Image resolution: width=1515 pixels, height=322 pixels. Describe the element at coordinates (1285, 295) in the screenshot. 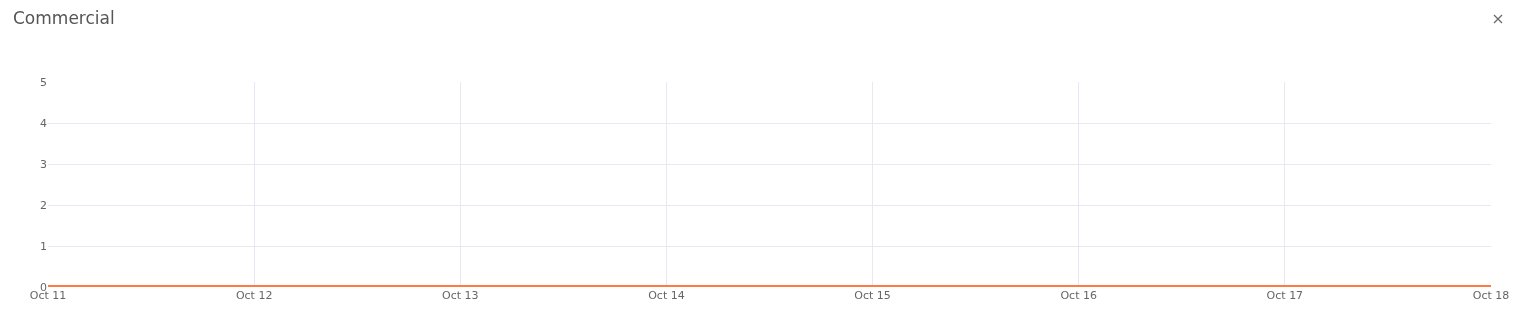

I see `x-tick-label: Oct 17` at that location.